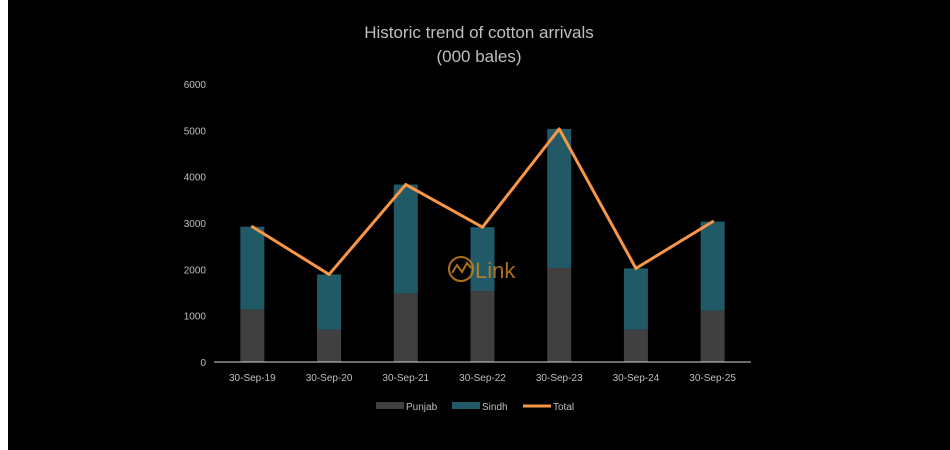 The height and width of the screenshot is (450, 950). What do you see at coordinates (195, 317) in the screenshot?
I see `y-tick-label: 1000` at bounding box center [195, 317].